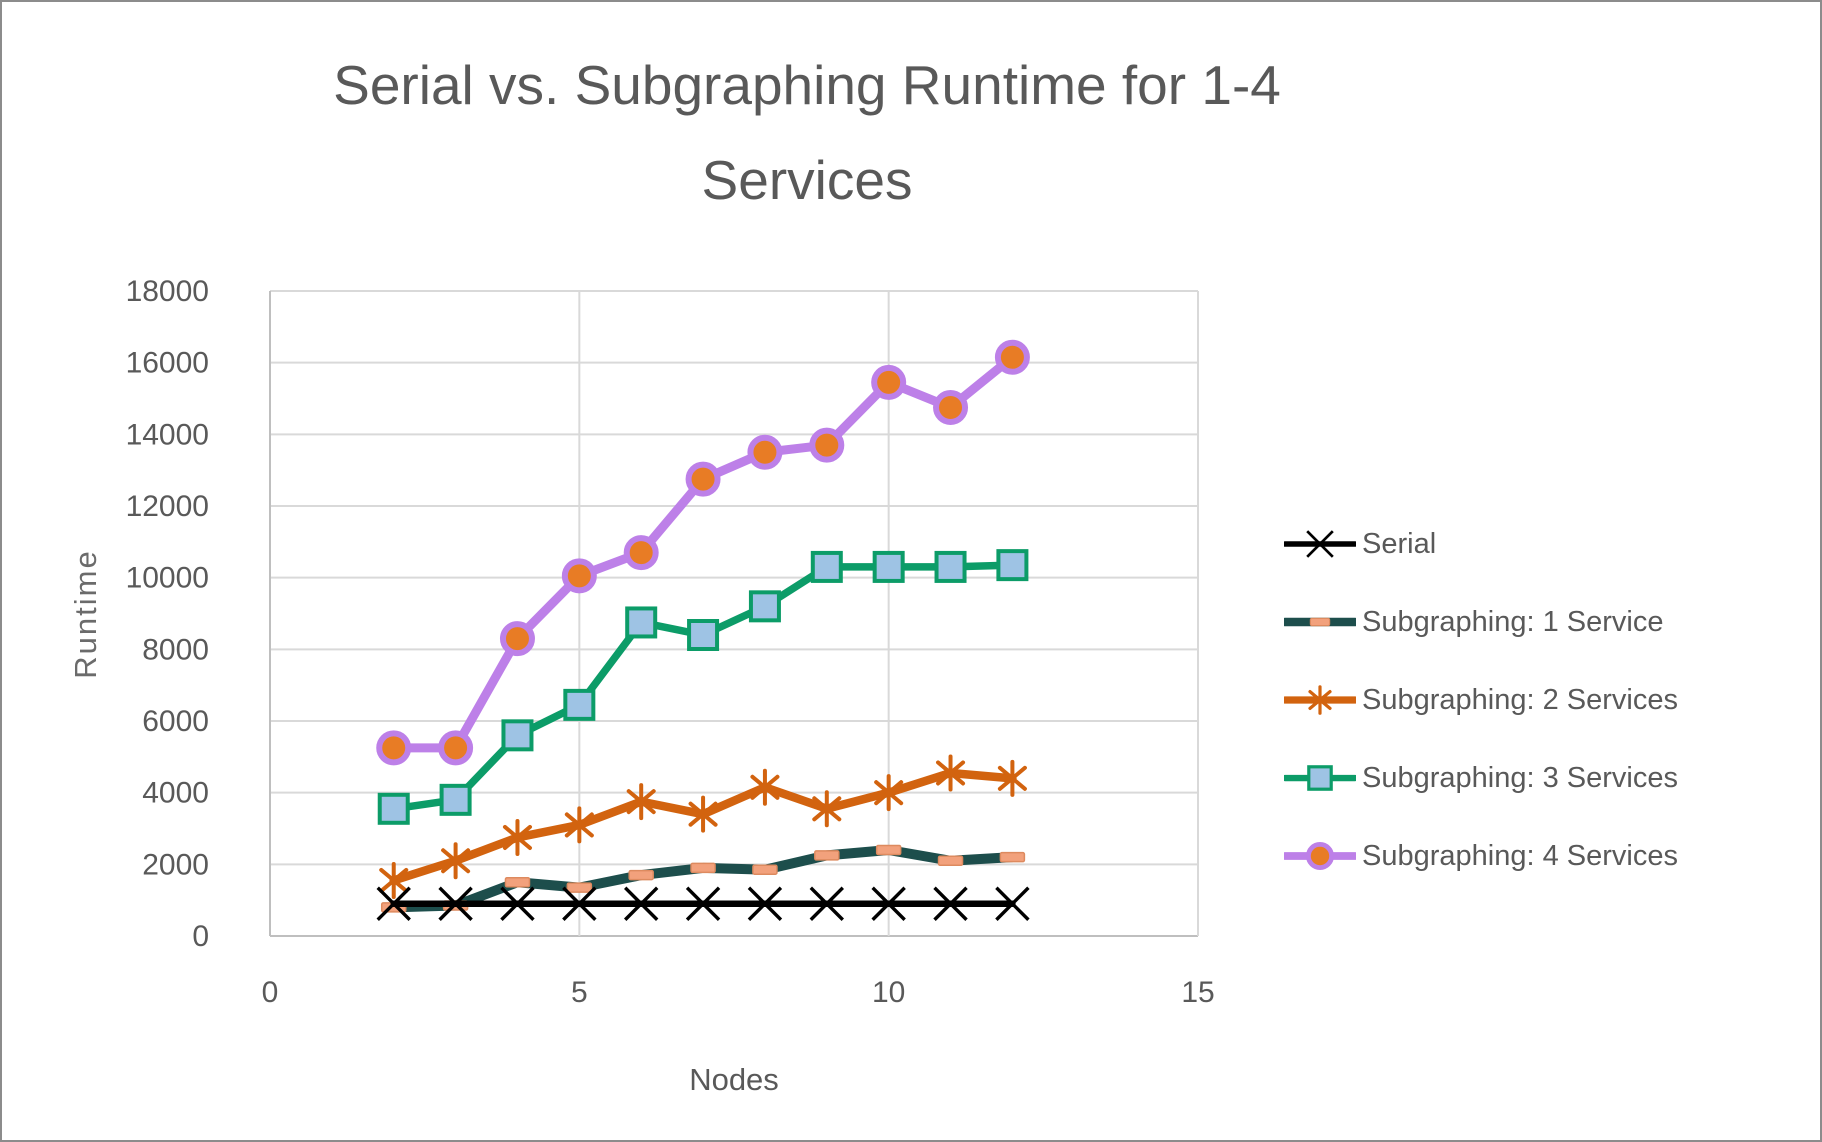  I want to click on x-tick-5: 5, so click(579, 992).